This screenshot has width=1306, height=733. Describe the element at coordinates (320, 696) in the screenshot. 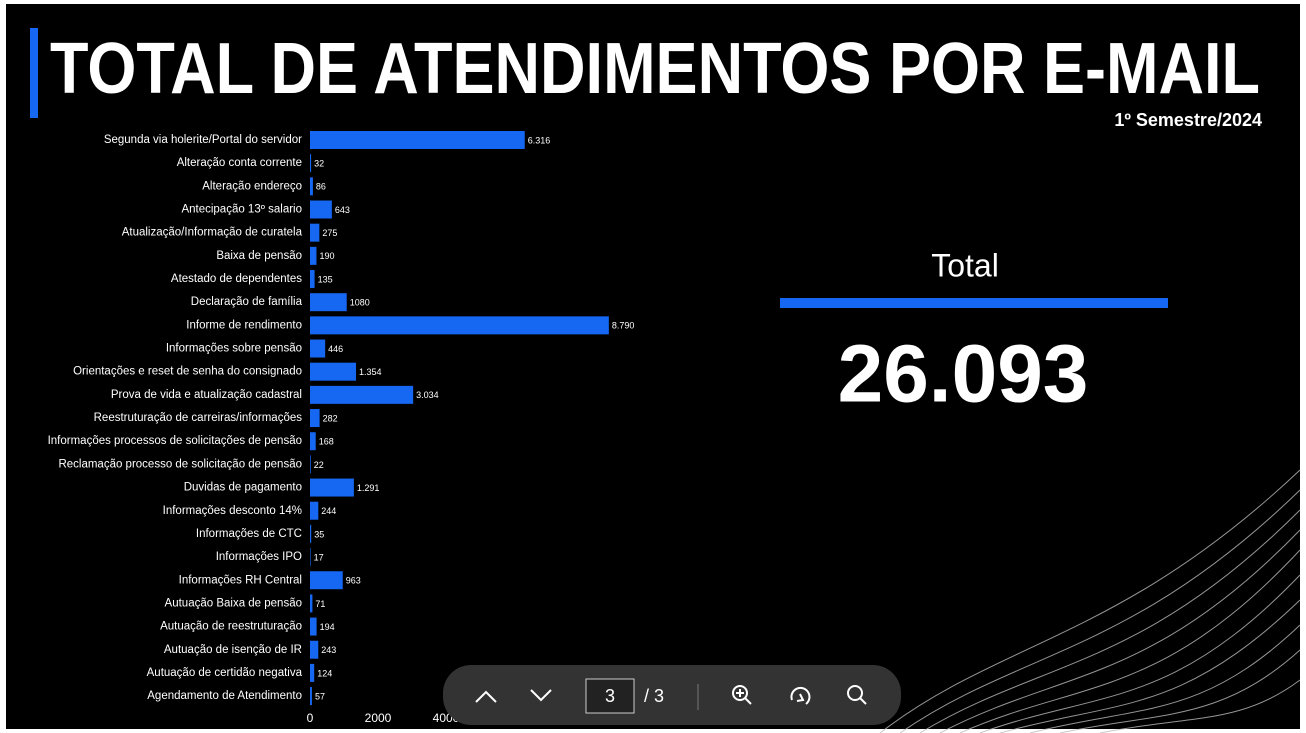

I see `value-label: 57` at that location.